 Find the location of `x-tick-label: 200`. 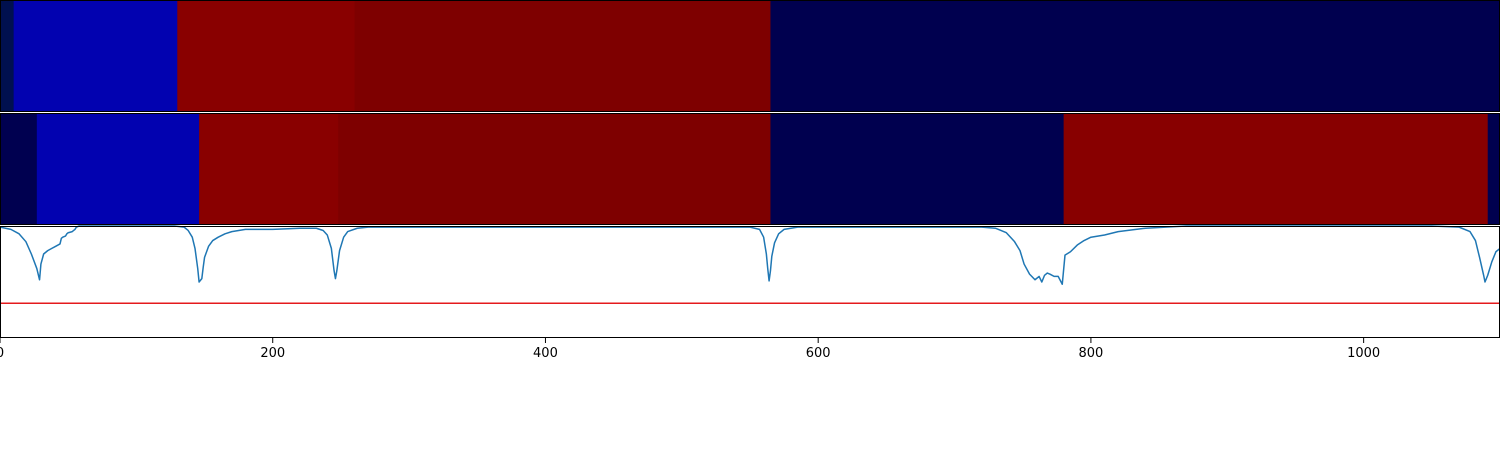

x-tick-label: 200 is located at coordinates (272, 353).